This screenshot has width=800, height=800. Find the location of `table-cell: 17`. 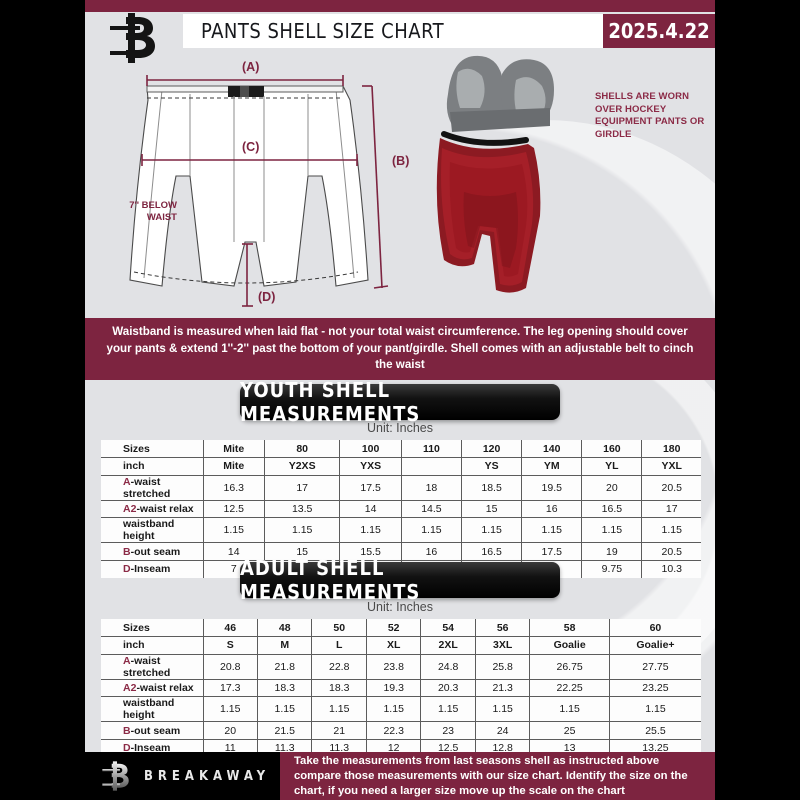

table-cell: 17 is located at coordinates (671, 509).